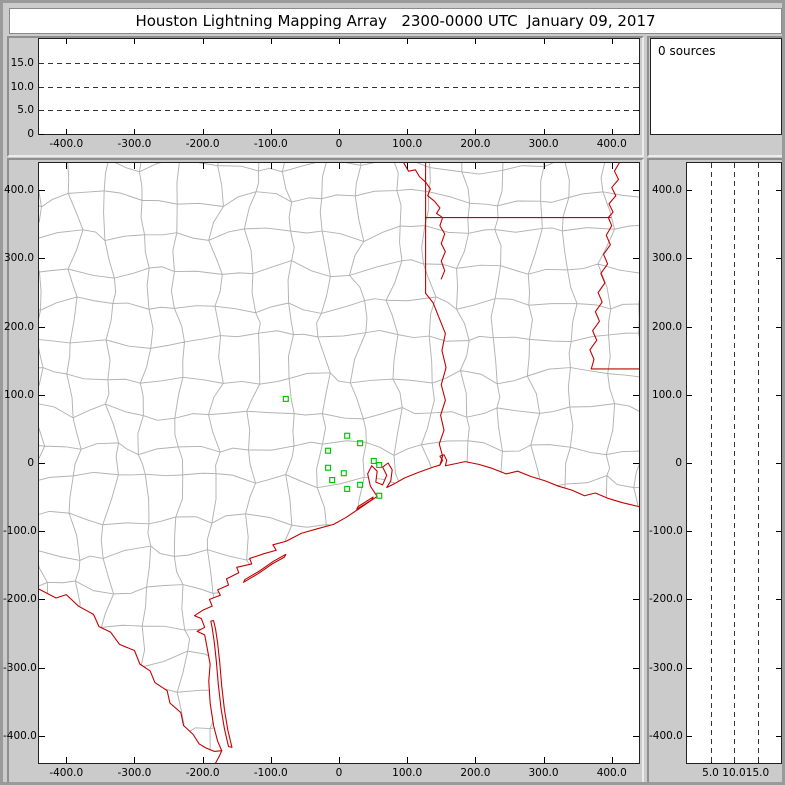 Image resolution: width=785 pixels, height=785 pixels. What do you see at coordinates (714, 470) in the screenshot?
I see `altitude-ns-frame` at bounding box center [714, 470].